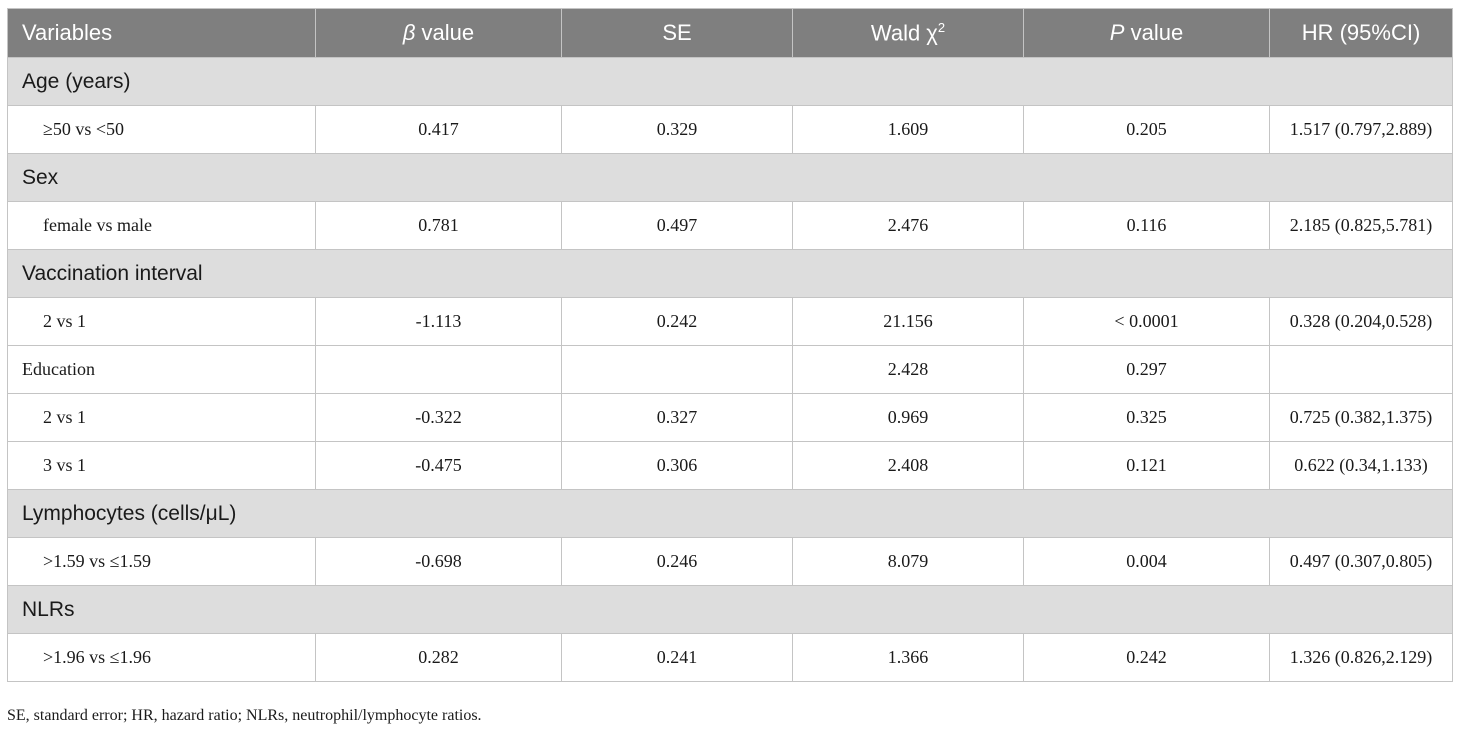 The height and width of the screenshot is (732, 1460). Describe the element at coordinates (1361, 369) in the screenshot. I see `cell-hr-95ci` at that location.